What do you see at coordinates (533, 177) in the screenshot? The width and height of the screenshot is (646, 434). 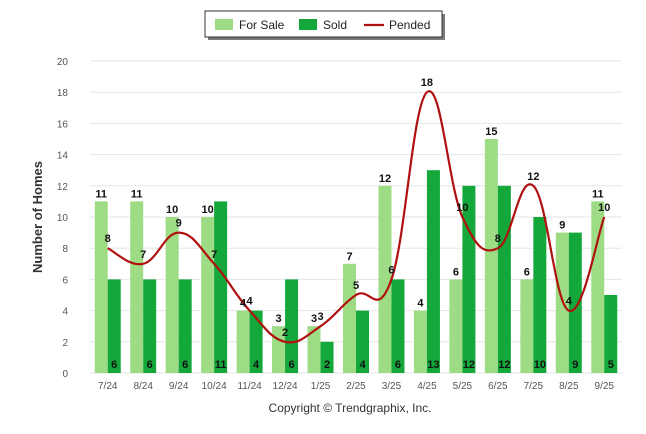 I see `pended-value-label: 12` at bounding box center [533, 177].